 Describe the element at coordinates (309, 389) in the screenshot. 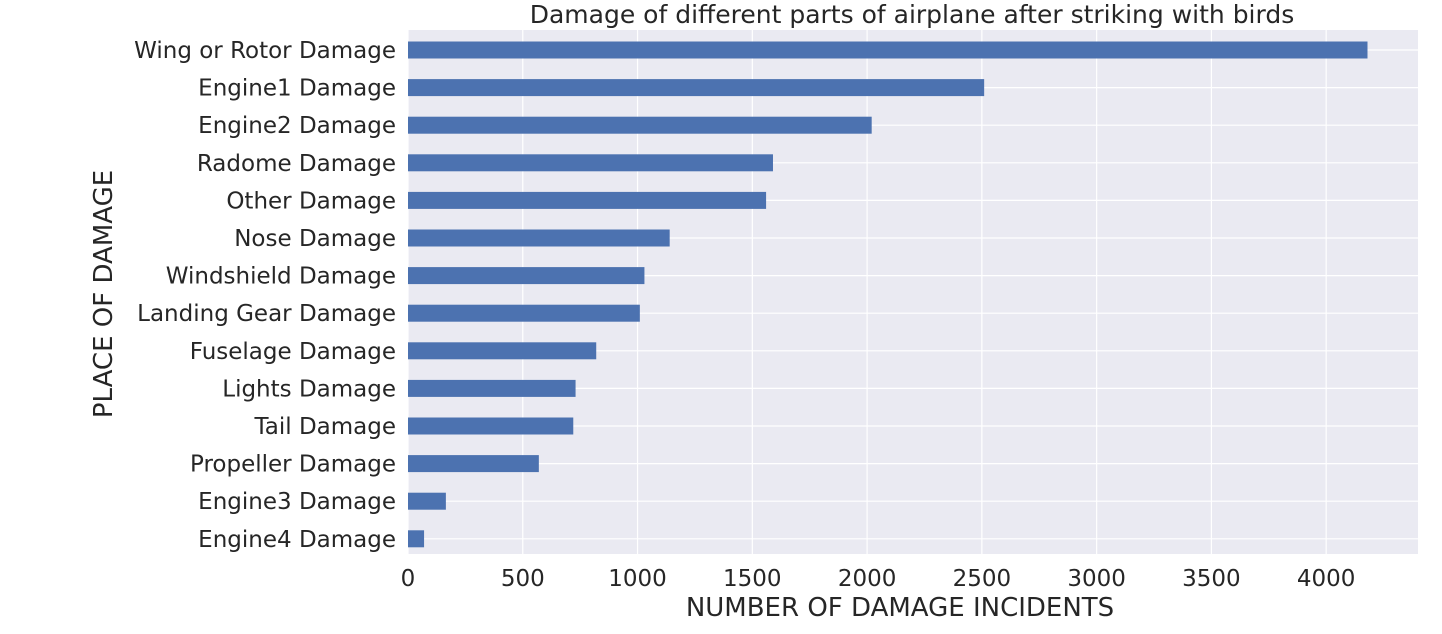

I see `y-tick-label: Lights Damage` at that location.